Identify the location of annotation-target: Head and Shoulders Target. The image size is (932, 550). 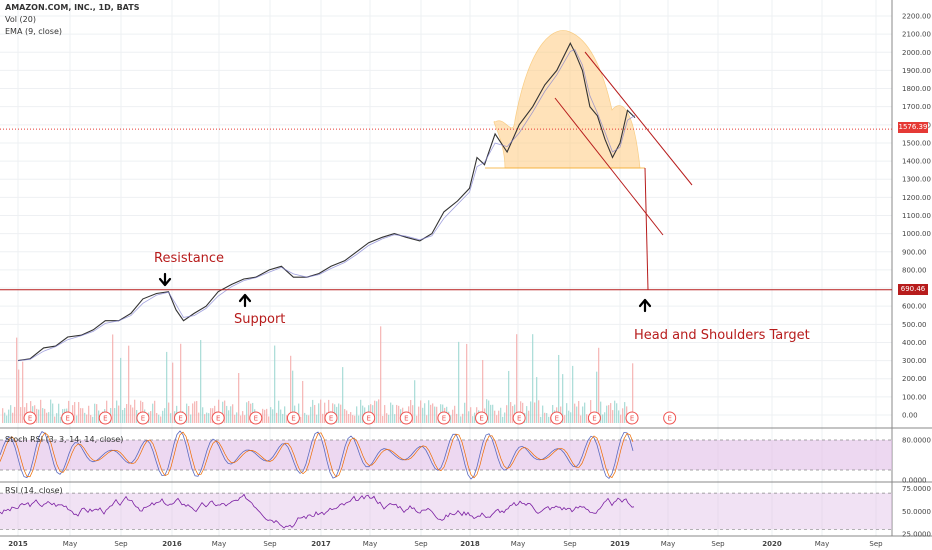
(722, 335).